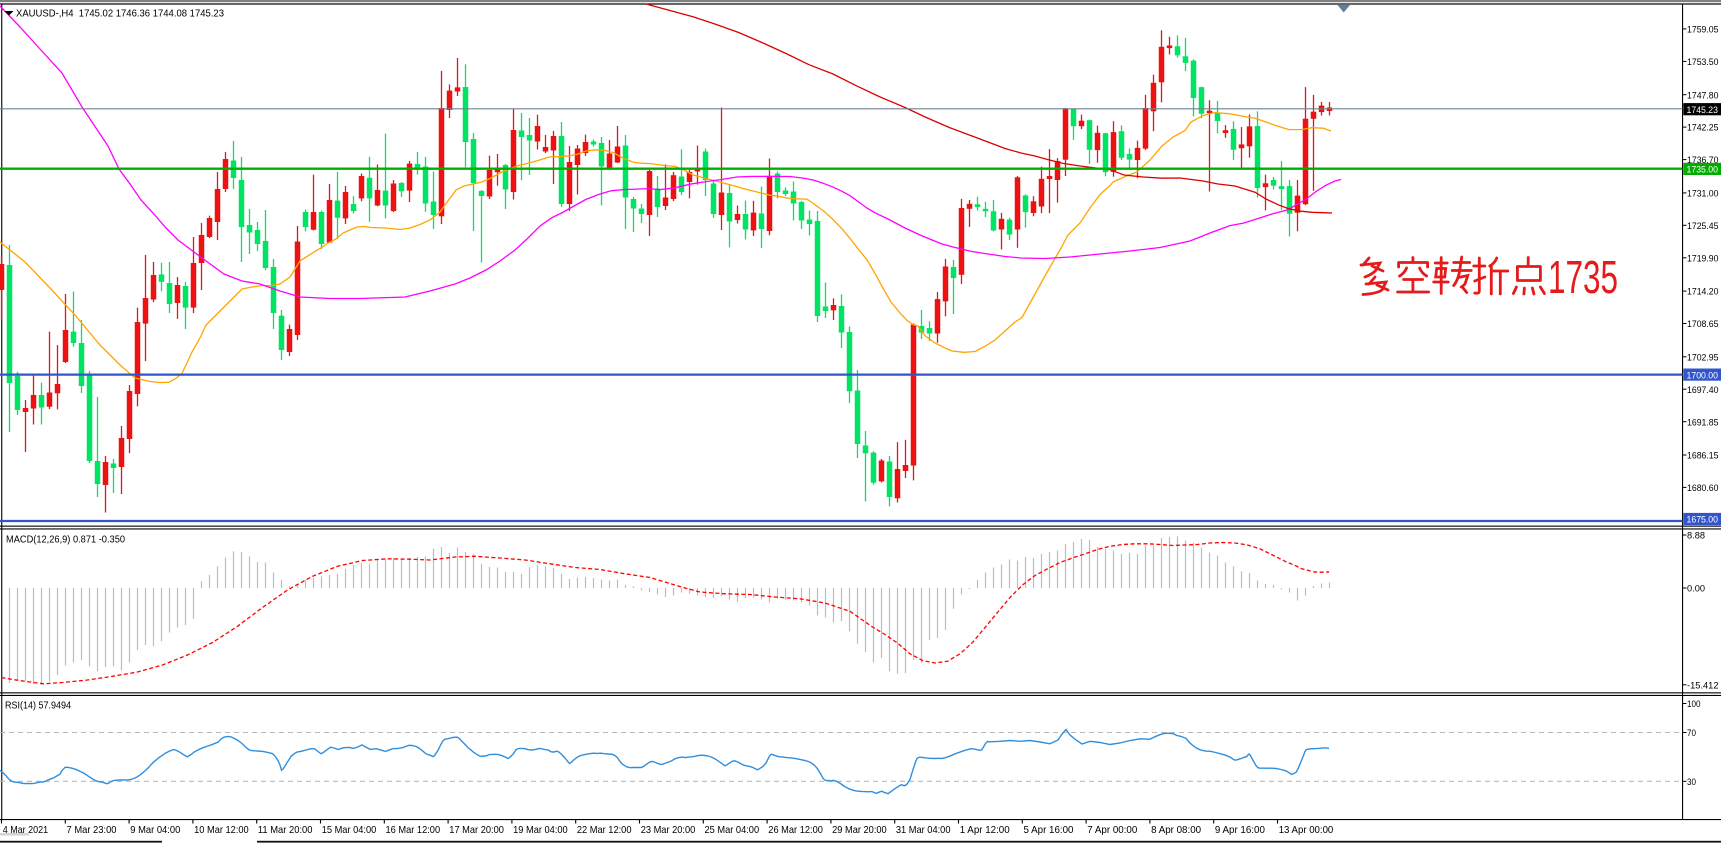  What do you see at coordinates (1703, 292) in the screenshot?
I see `svg-text: 1714.20` at bounding box center [1703, 292].